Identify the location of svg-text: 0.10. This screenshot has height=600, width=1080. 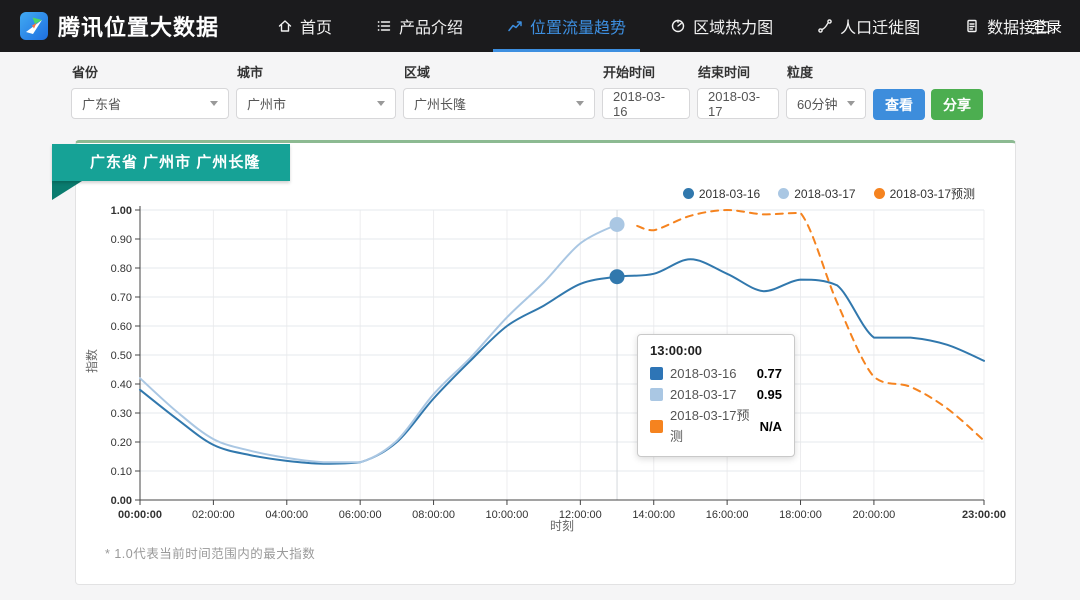
(121, 472).